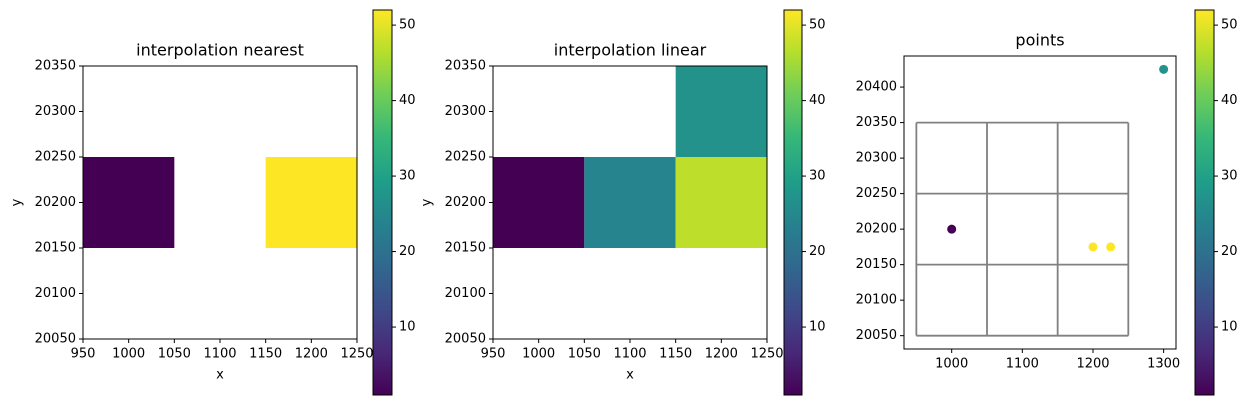 The image size is (1250, 405). Describe the element at coordinates (1163, 364) in the screenshot. I see `x-tick-label: 1300` at that location.